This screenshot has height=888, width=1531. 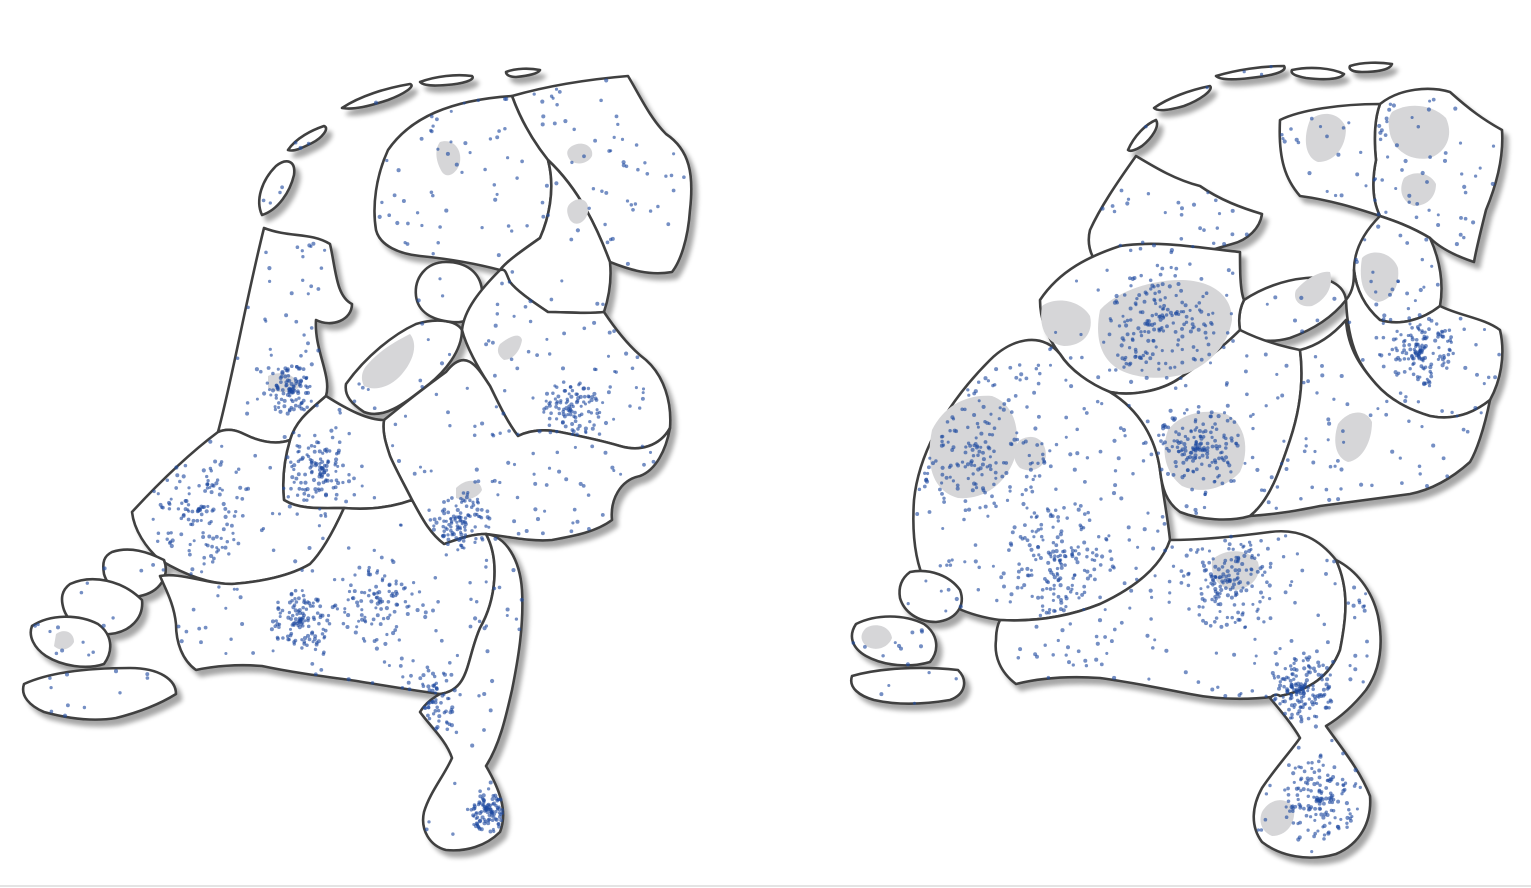 What do you see at coordinates (930, 596) in the screenshot?
I see `cartogram-zeeland-a` at bounding box center [930, 596].